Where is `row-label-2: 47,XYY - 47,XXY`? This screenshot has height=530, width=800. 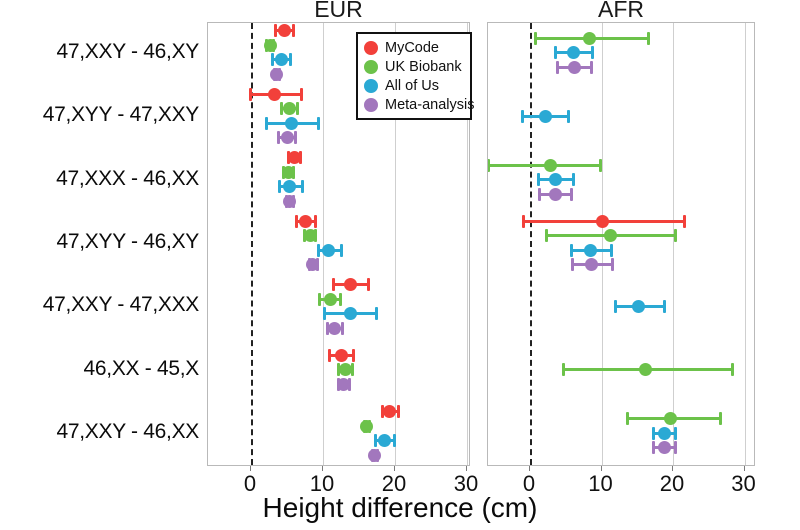
row-label-2: 47,XYY - 47,XXY is located at coordinates (121, 115).